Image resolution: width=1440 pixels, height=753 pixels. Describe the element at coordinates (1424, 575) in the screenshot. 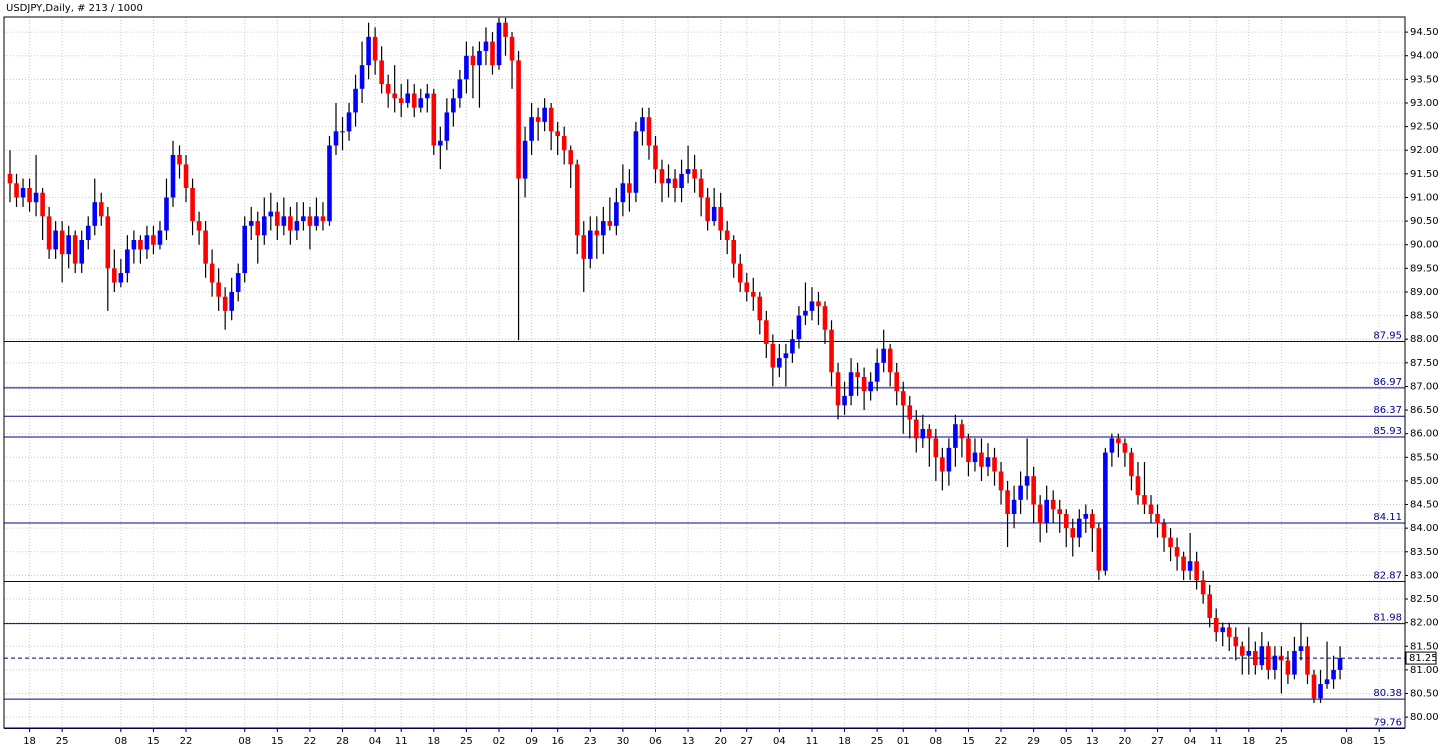

I see `y-tick-label: 83.00` at that location.